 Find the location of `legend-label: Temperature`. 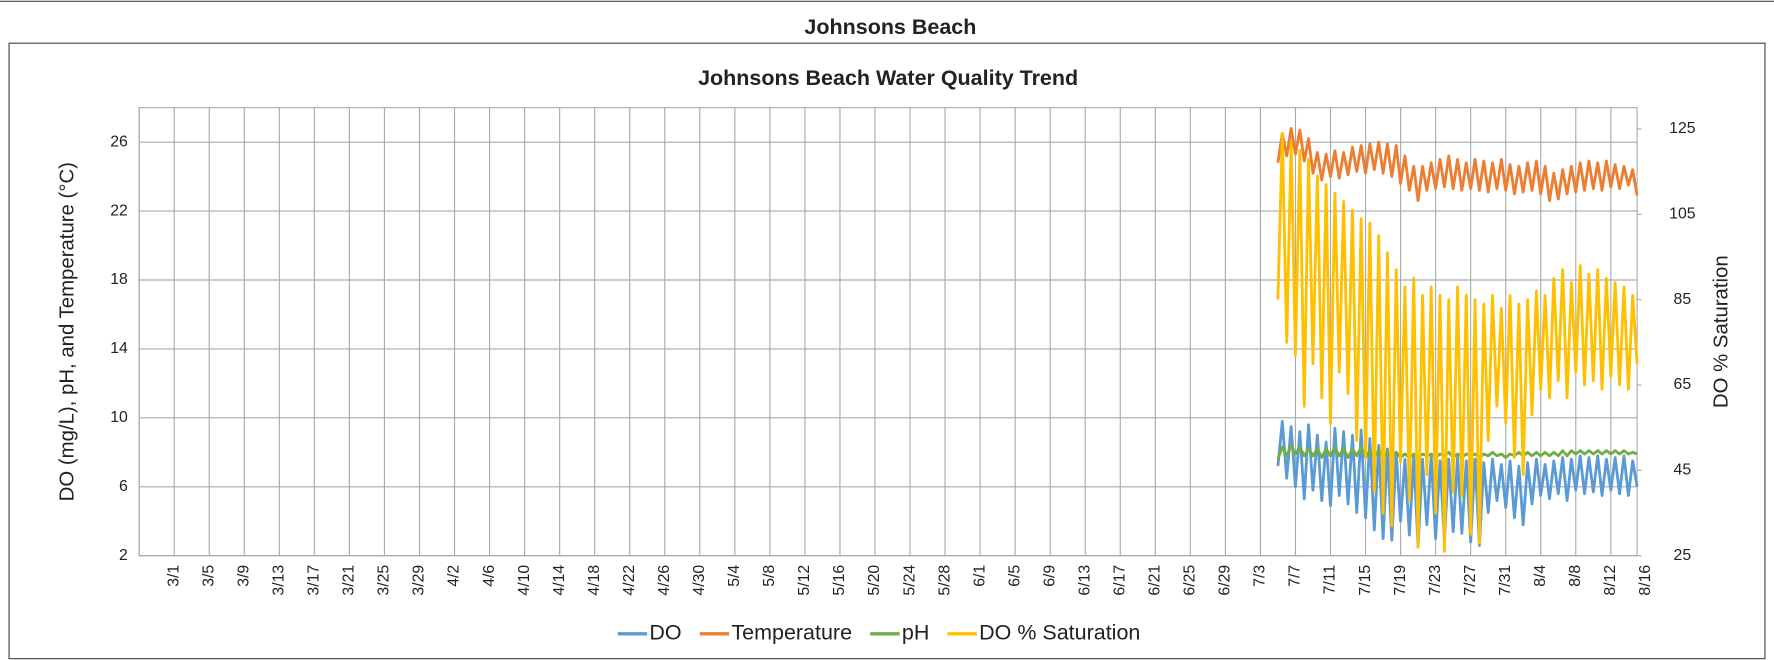

legend-label: Temperature is located at coordinates (791, 632).